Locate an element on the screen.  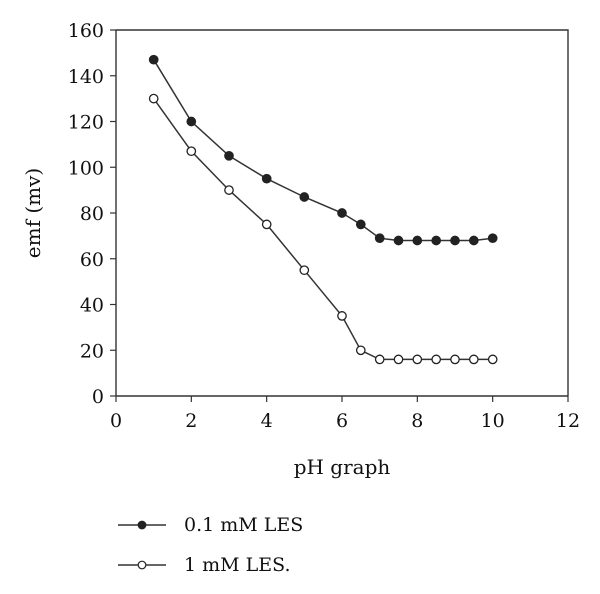
legend: 0.1 mM LES 1 mM LES. is located at coordinates (210, 545).